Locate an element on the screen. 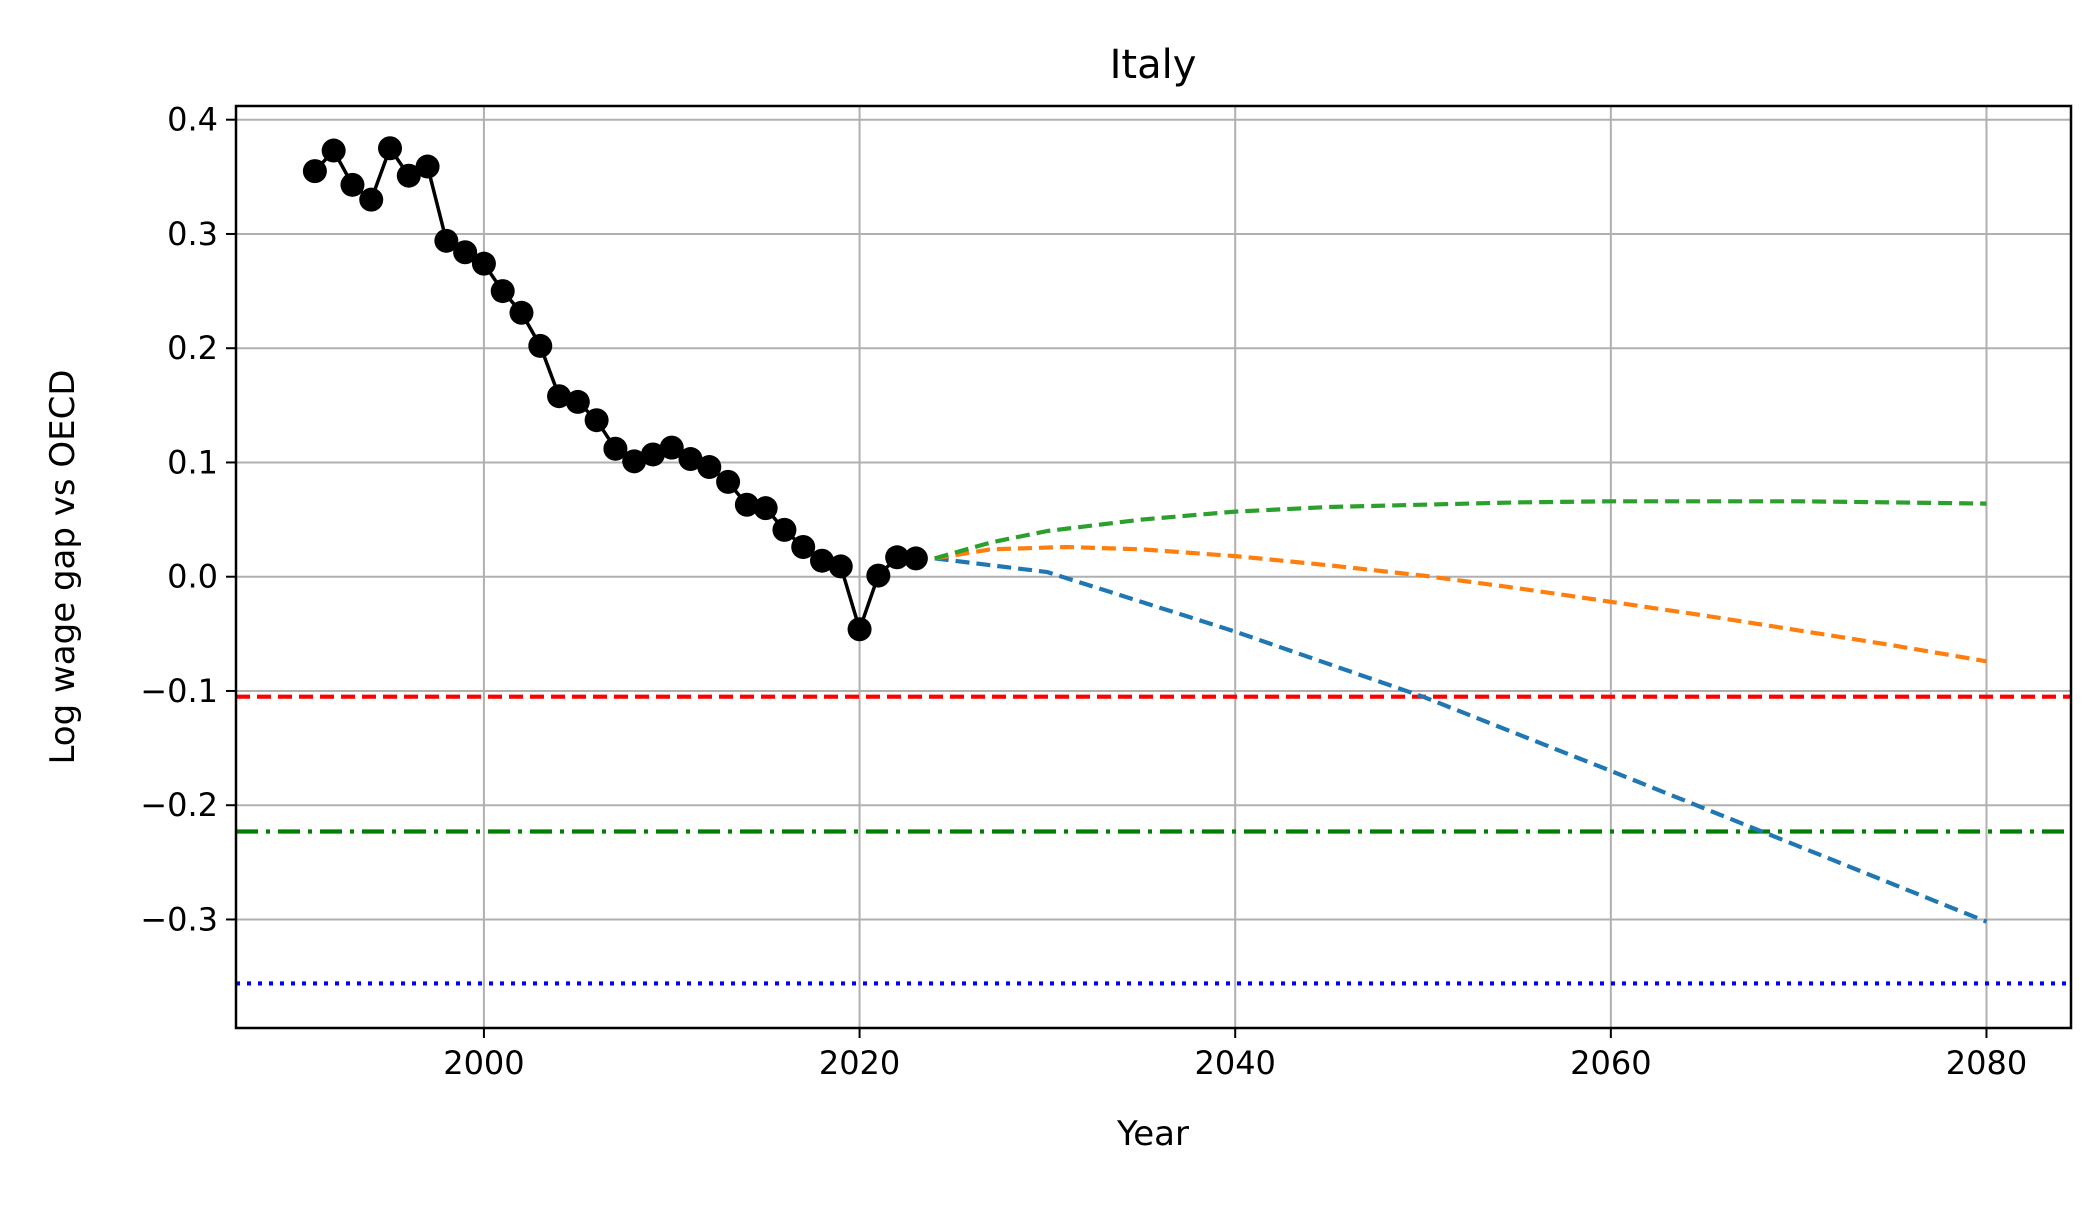  x-tick-label: 2080 is located at coordinates (1986, 1063).